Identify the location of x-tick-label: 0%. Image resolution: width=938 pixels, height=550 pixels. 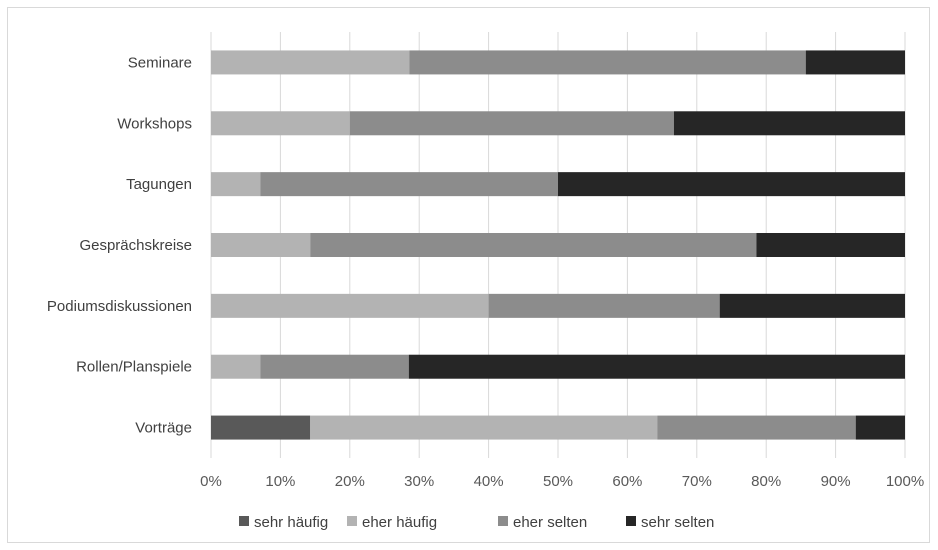
(211, 481).